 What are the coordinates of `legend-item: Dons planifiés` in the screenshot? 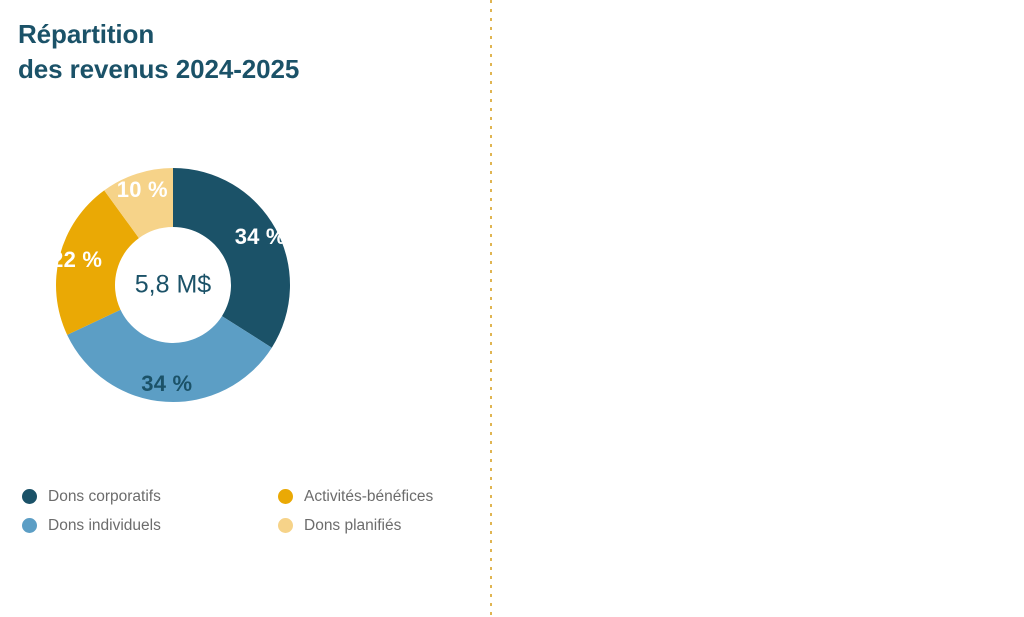 It's located at (355, 526).